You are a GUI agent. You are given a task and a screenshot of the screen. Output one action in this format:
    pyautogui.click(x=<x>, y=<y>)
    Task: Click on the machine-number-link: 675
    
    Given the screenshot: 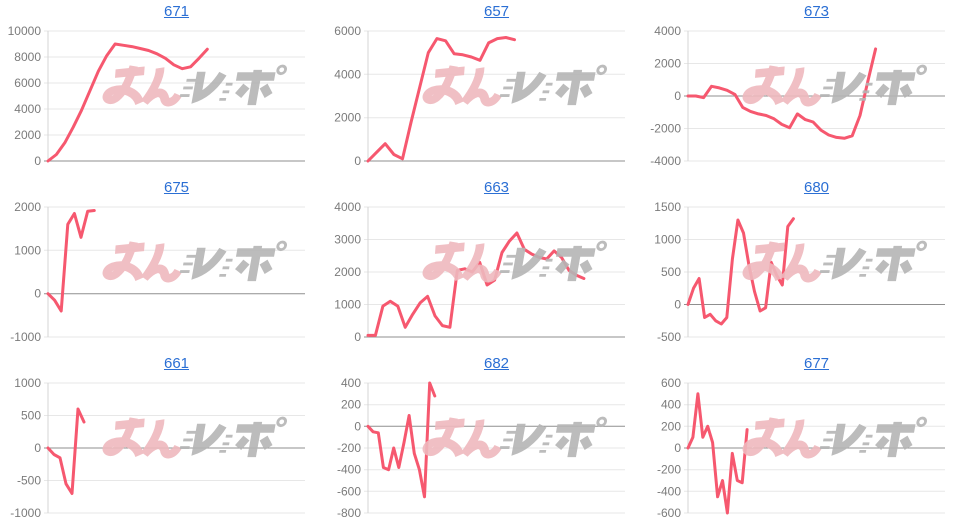 What is the action you would take?
    pyautogui.click(x=176, y=187)
    